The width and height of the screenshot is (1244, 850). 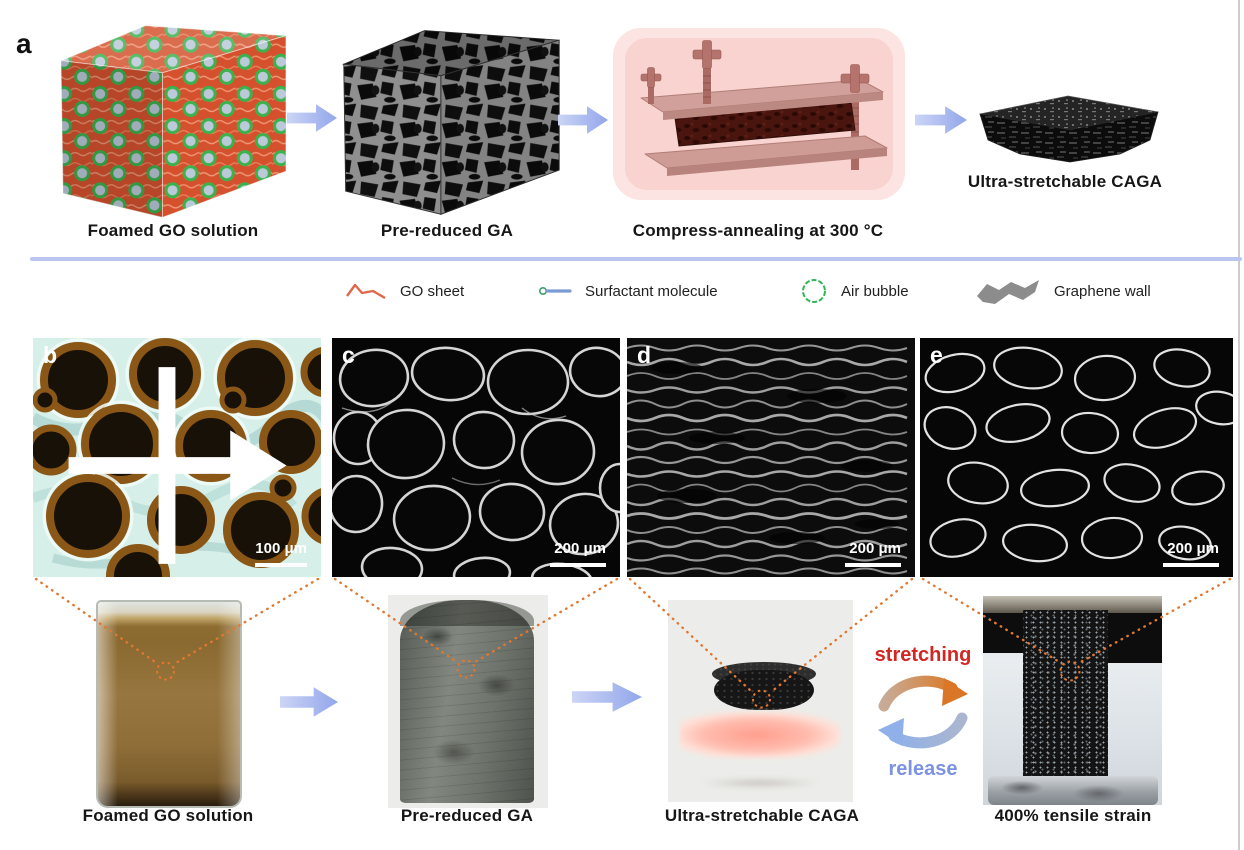 What do you see at coordinates (177, 465) in the screenshot?
I see `axes-marker-icon` at bounding box center [177, 465].